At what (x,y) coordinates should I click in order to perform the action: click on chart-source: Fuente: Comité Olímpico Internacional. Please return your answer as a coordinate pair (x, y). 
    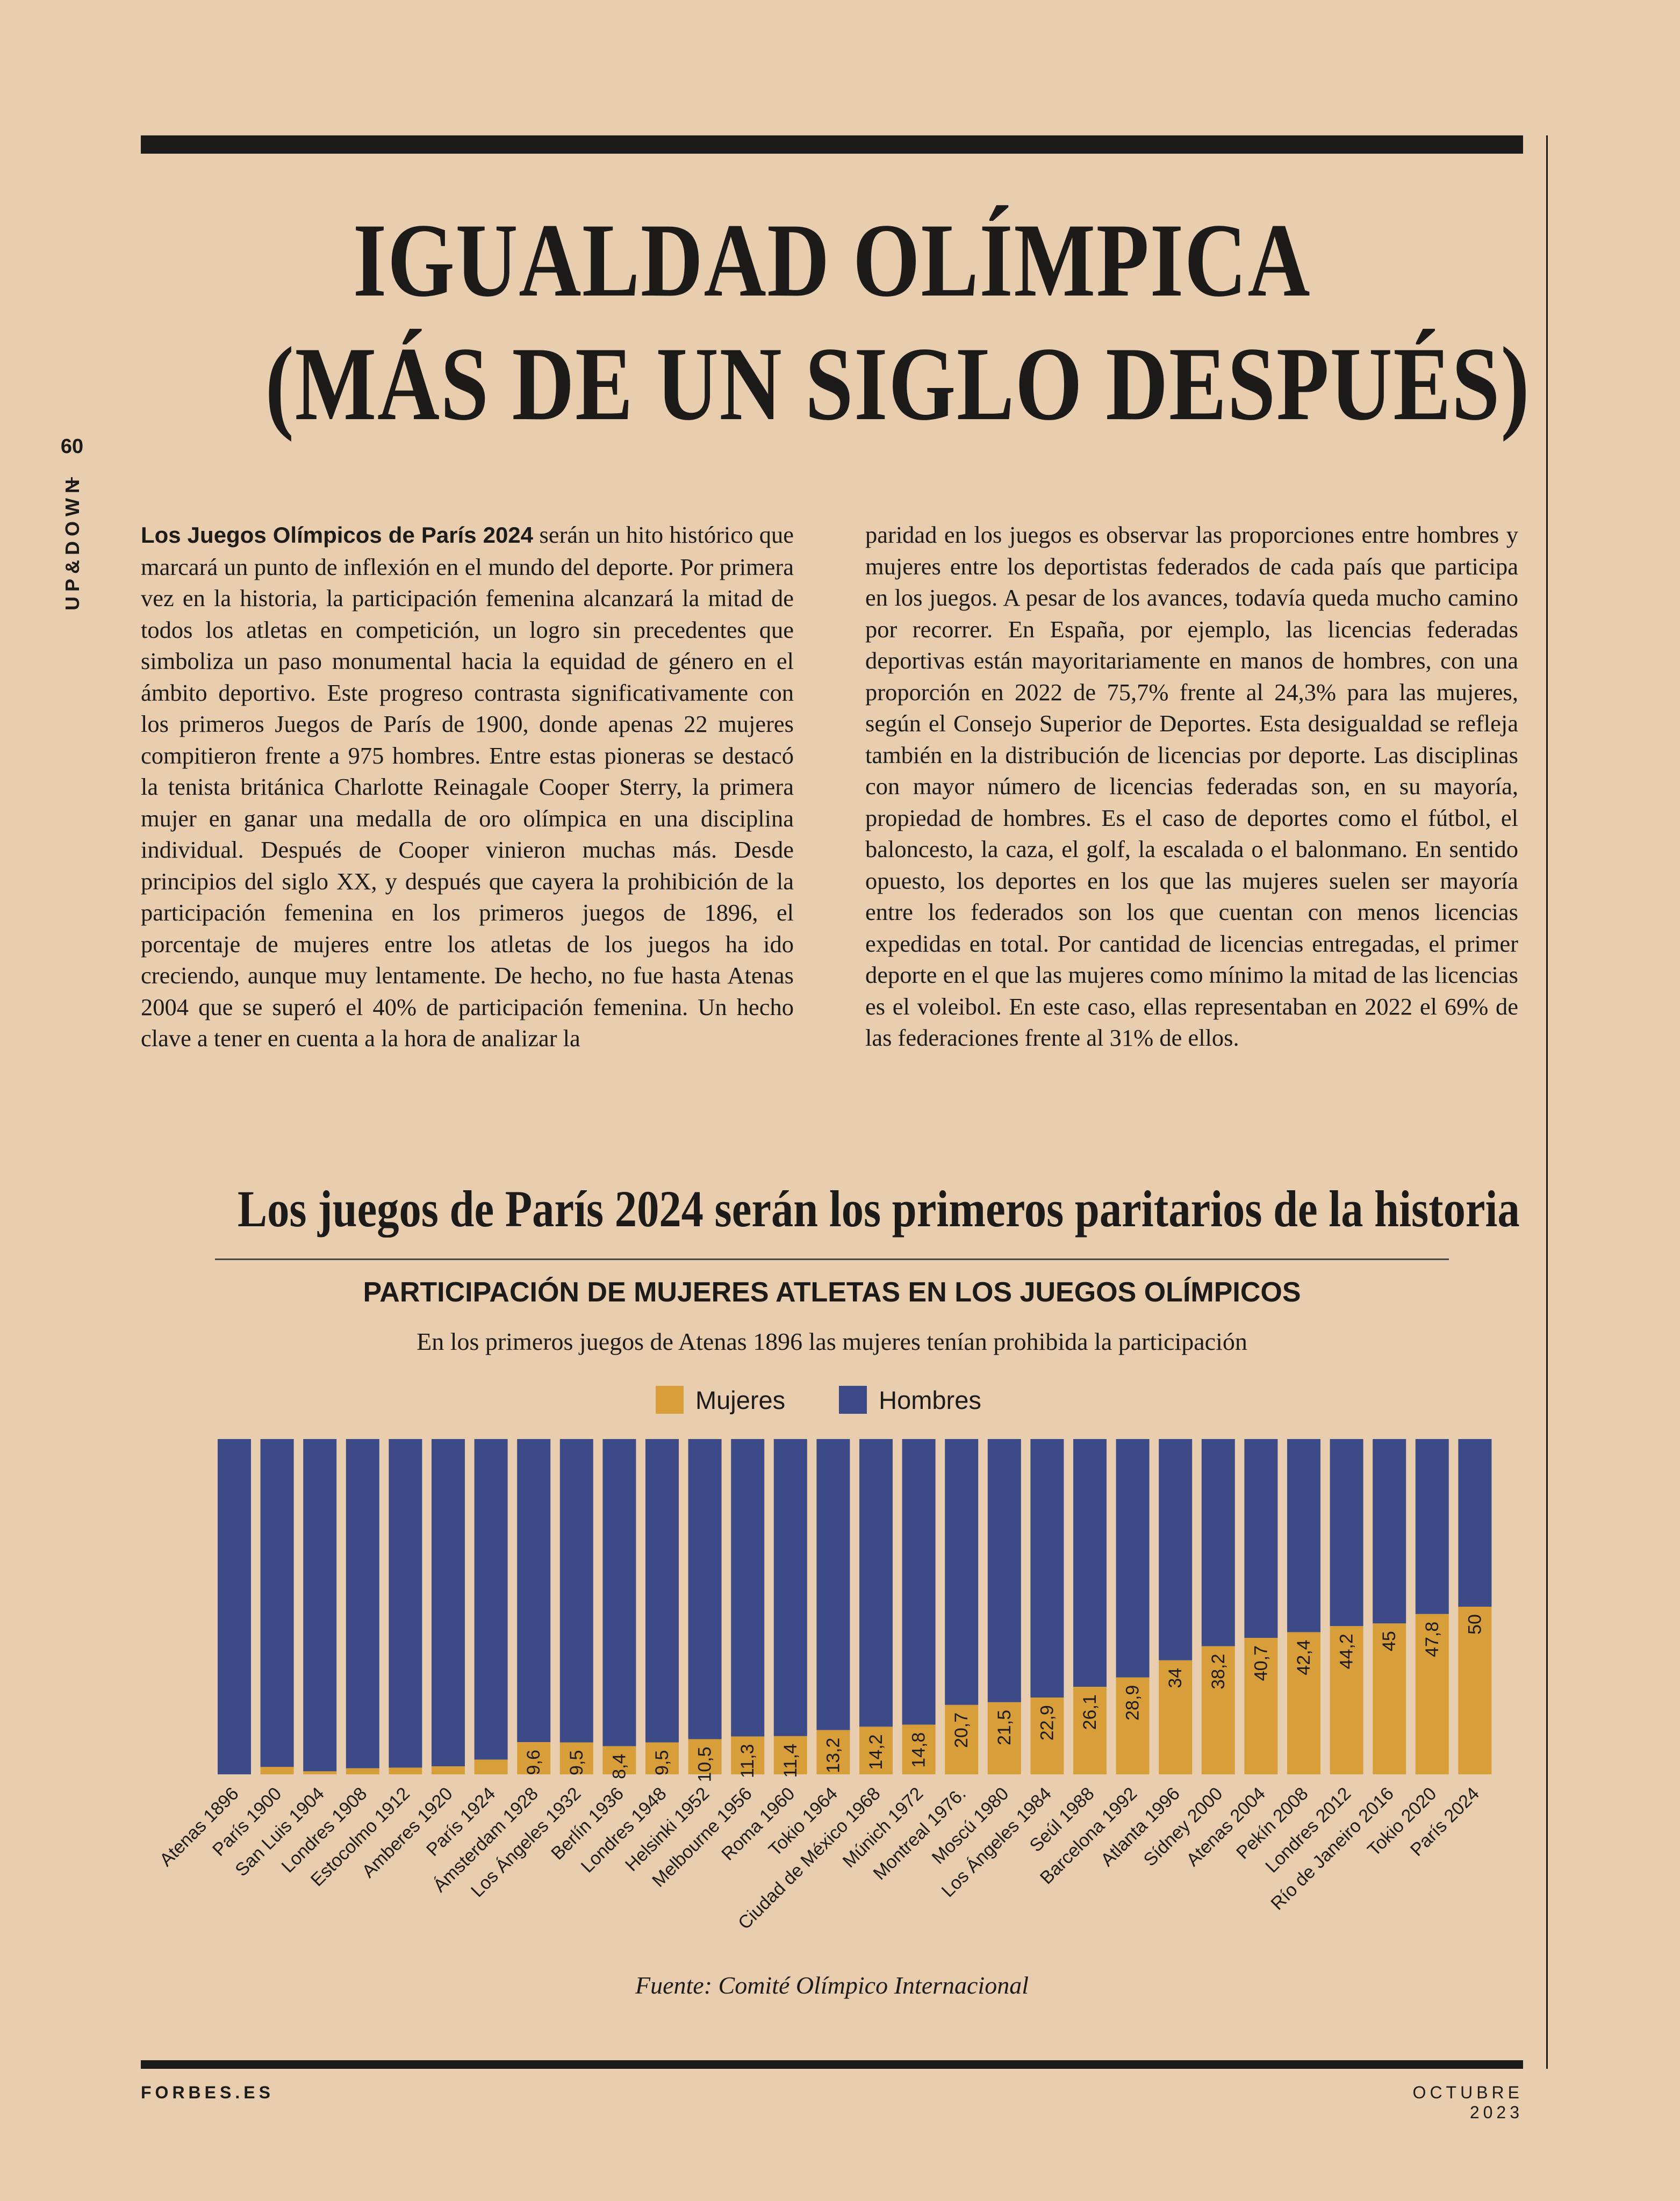
    Looking at the image, I should click on (832, 1985).